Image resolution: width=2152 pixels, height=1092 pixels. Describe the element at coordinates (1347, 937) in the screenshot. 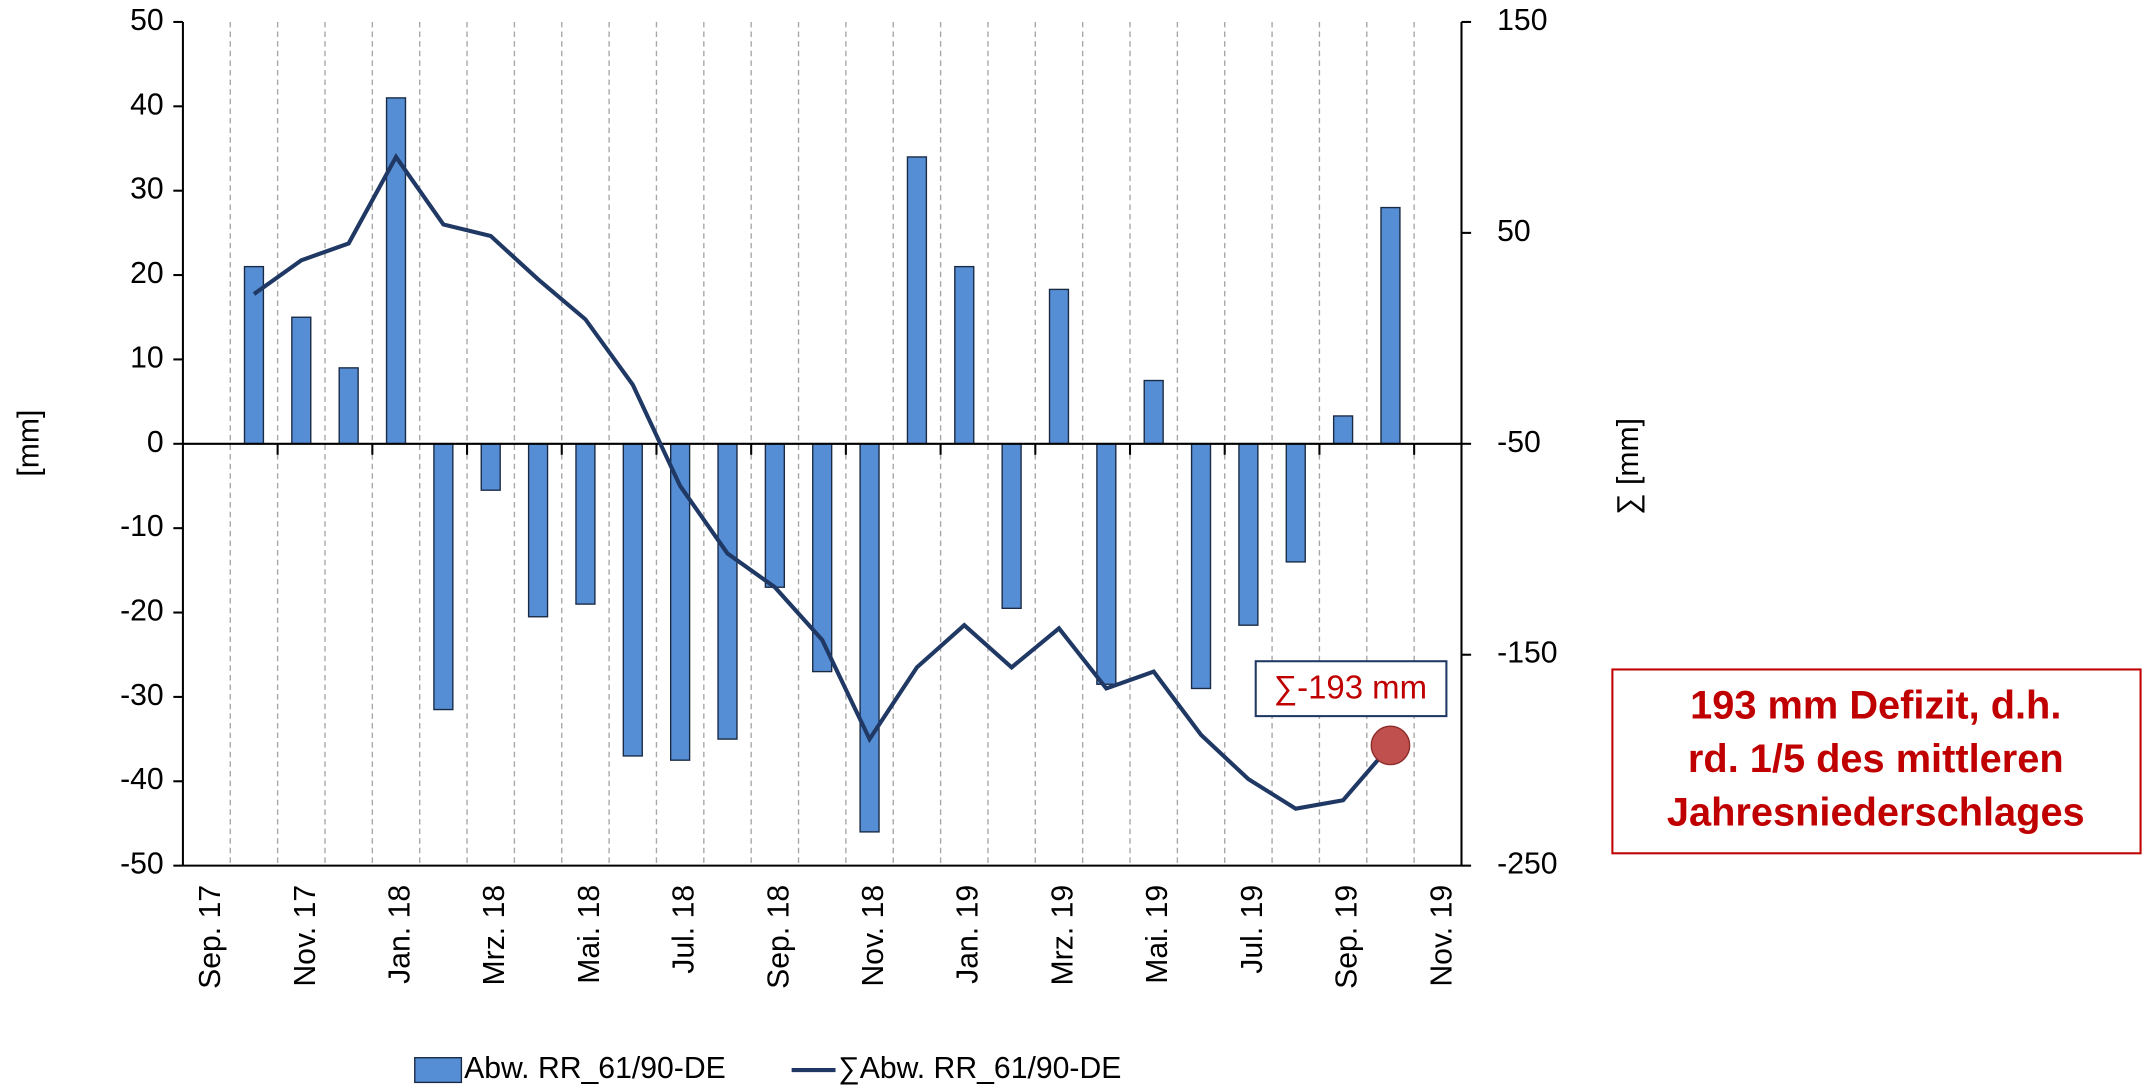

I see `x-tick-label: Sep. 19` at that location.